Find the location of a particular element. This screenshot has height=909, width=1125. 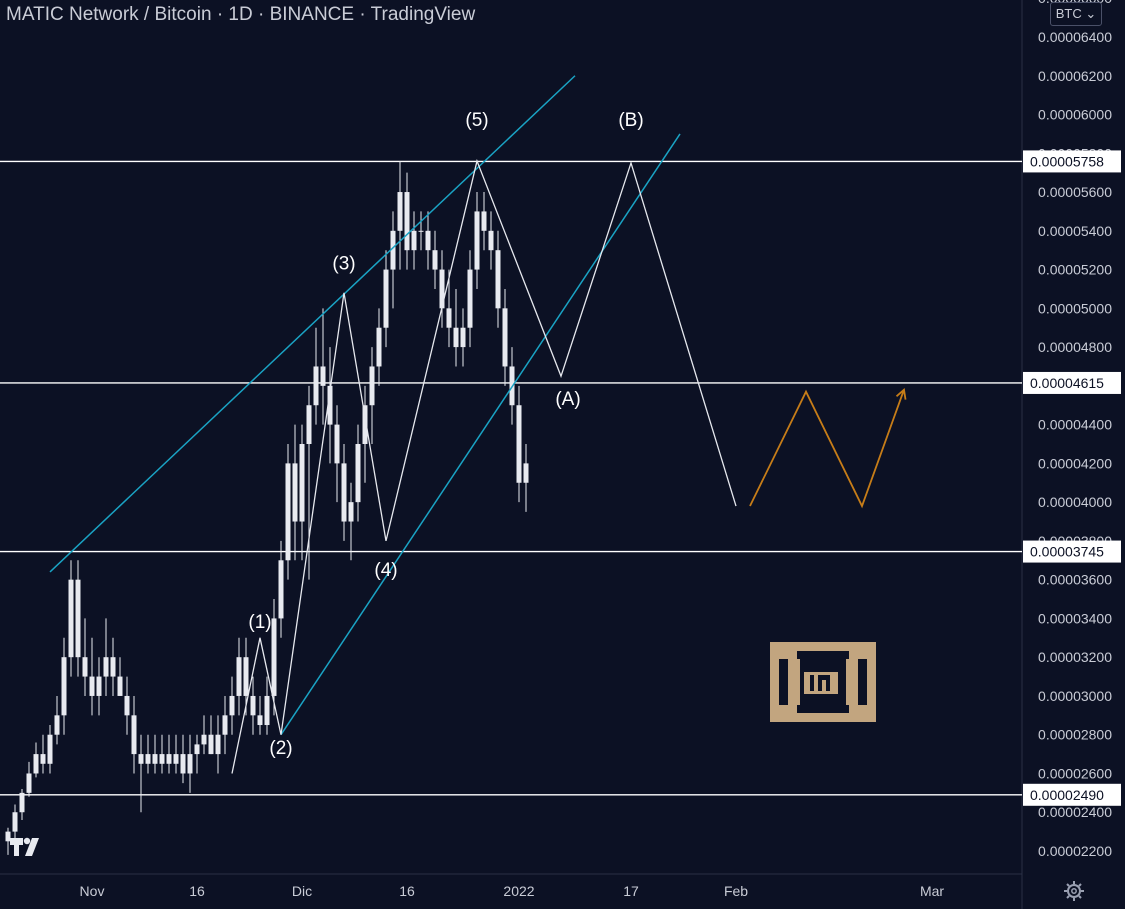

chevron-down-icon: ⌄ is located at coordinates (1091, 13).